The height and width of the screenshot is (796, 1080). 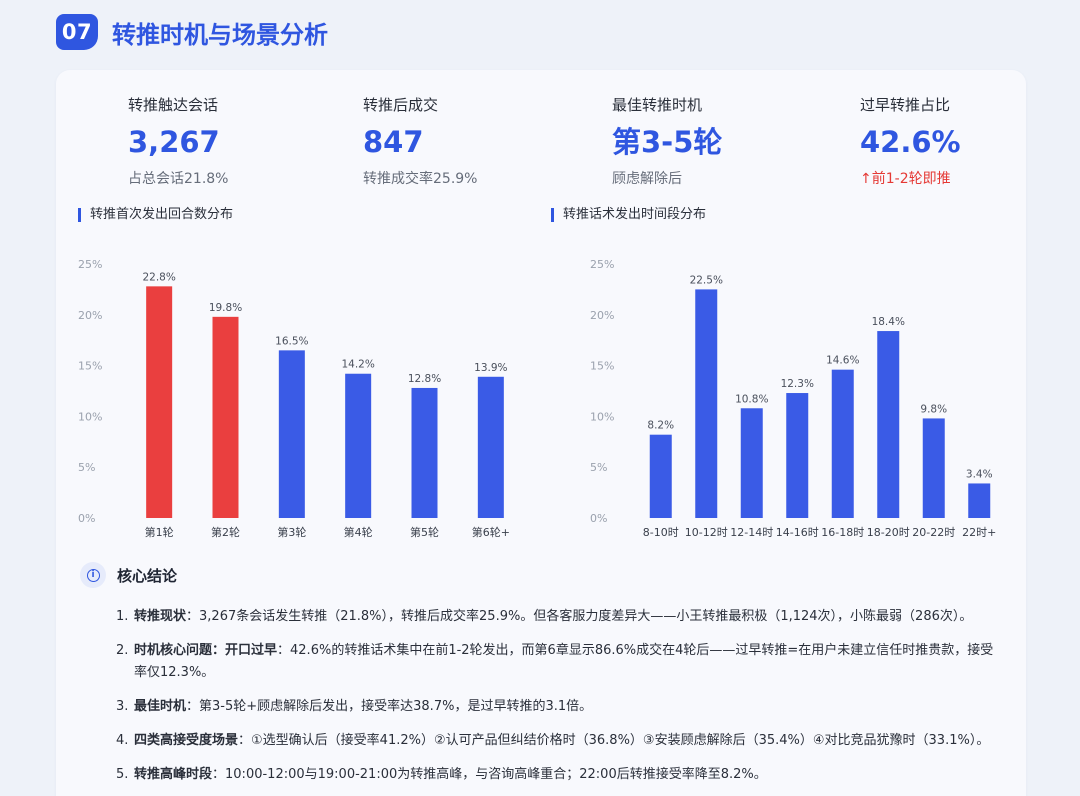 I want to click on x-tick-label: 14-16时, so click(x=797, y=532).